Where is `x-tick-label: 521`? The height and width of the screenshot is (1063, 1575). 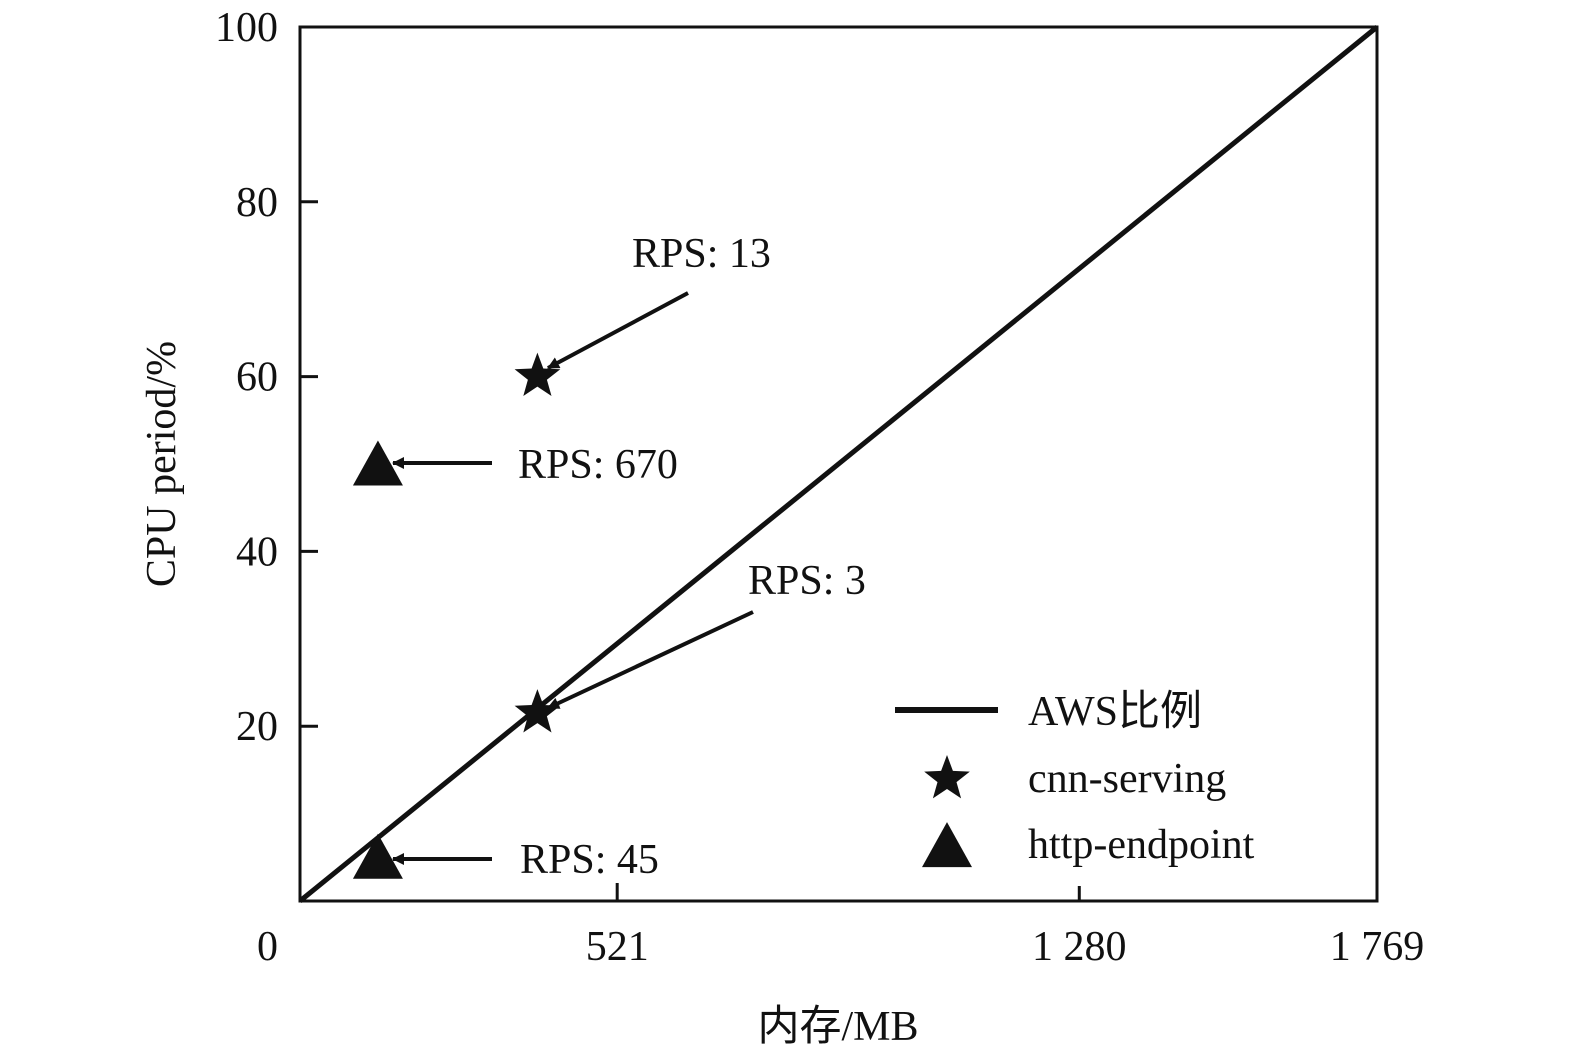 x-tick-label: 521 is located at coordinates (617, 947).